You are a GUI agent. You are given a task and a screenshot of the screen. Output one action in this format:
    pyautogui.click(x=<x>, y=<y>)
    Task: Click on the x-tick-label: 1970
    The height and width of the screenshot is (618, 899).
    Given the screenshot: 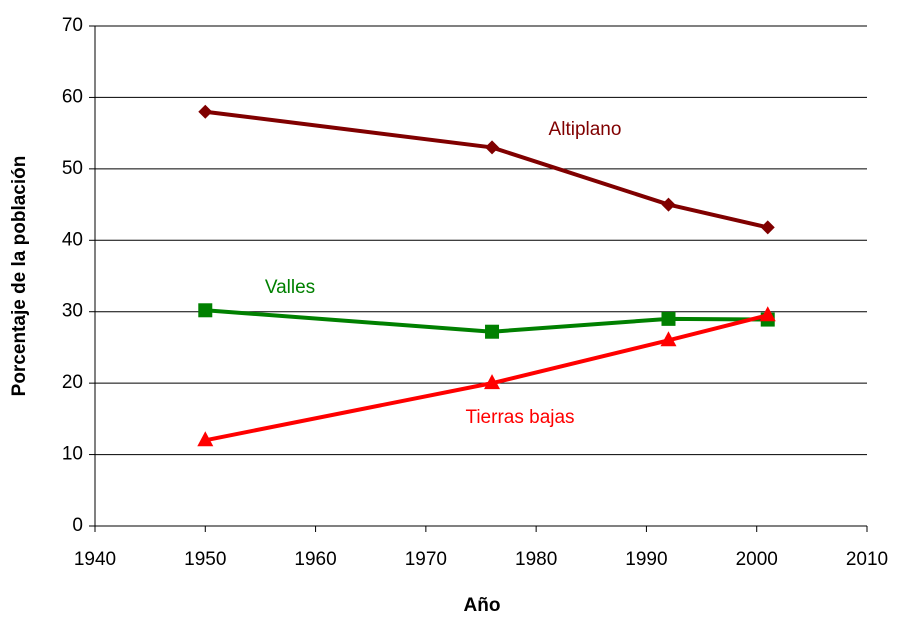 What is the action you would take?
    pyautogui.click(x=426, y=559)
    